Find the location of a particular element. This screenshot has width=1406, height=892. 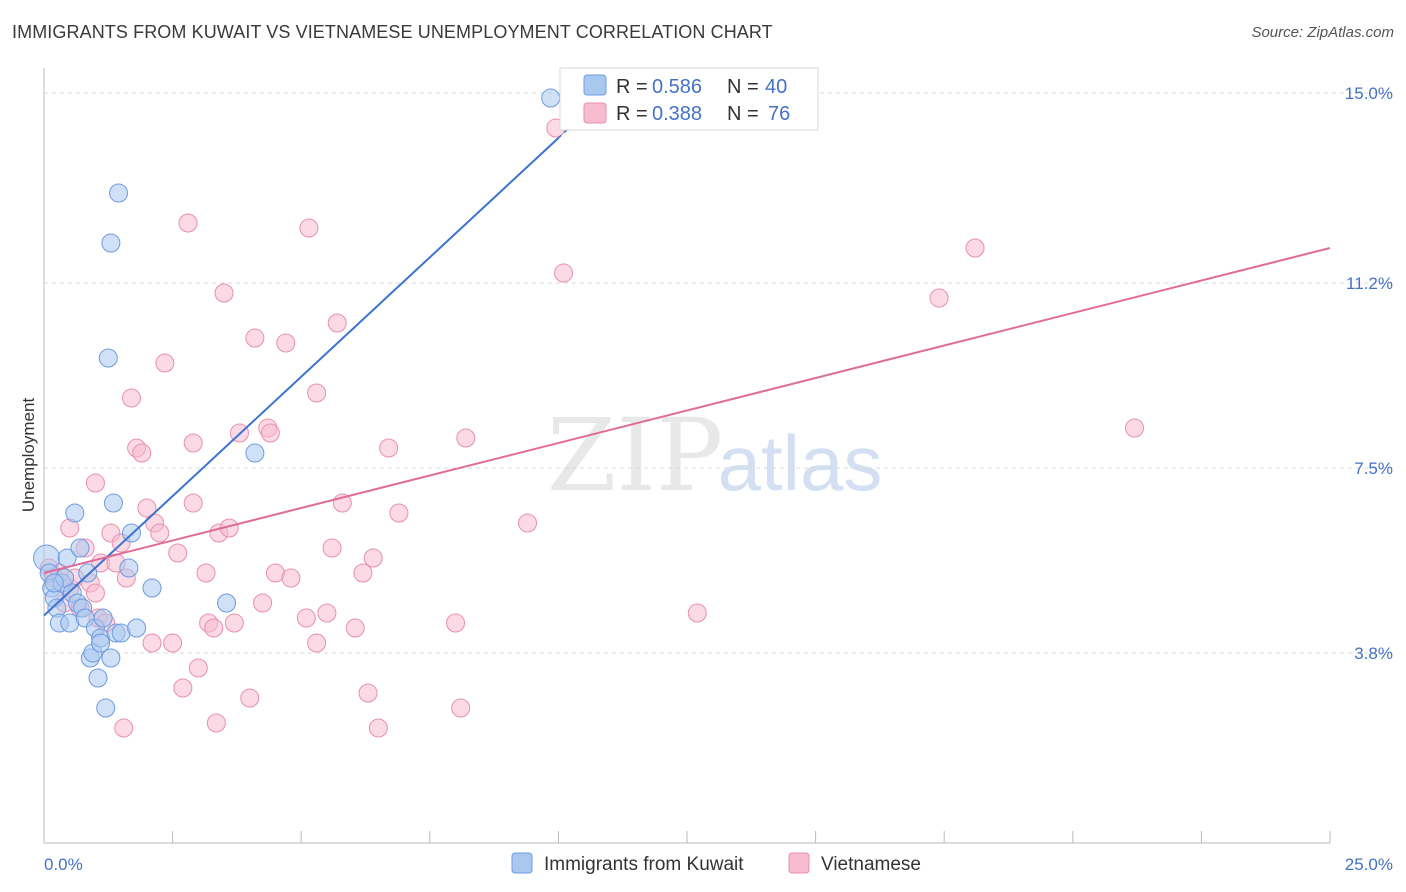

chart-source: Source: ZipAtlas.com is located at coordinates (1322, 32).